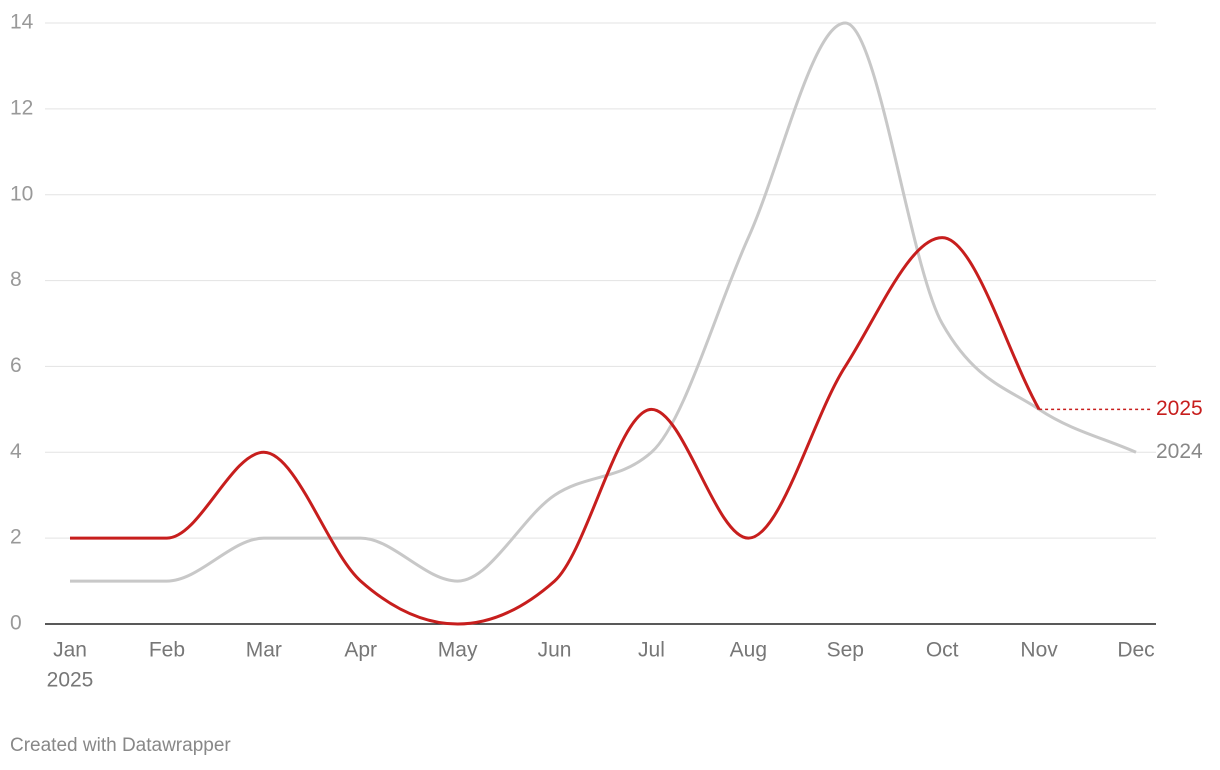 This screenshot has width=1220, height=770. I want to click on y-tick-label: 8, so click(16, 279).